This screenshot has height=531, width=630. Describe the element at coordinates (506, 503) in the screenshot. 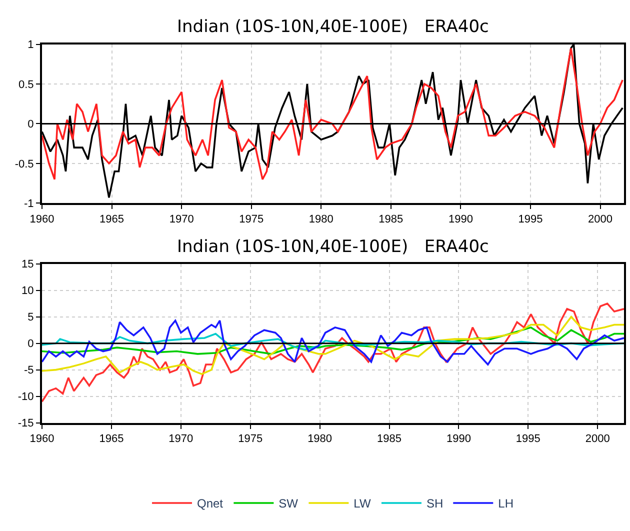

I see `legend-label: LH` at that location.